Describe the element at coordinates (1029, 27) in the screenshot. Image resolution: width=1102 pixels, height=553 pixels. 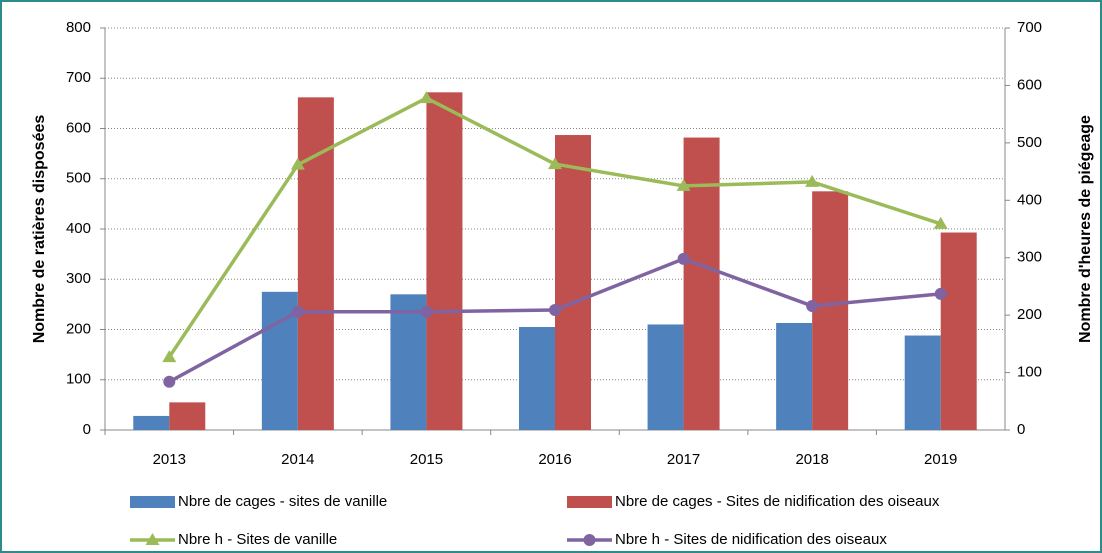
I see `y2-tick-label: 700` at that location.